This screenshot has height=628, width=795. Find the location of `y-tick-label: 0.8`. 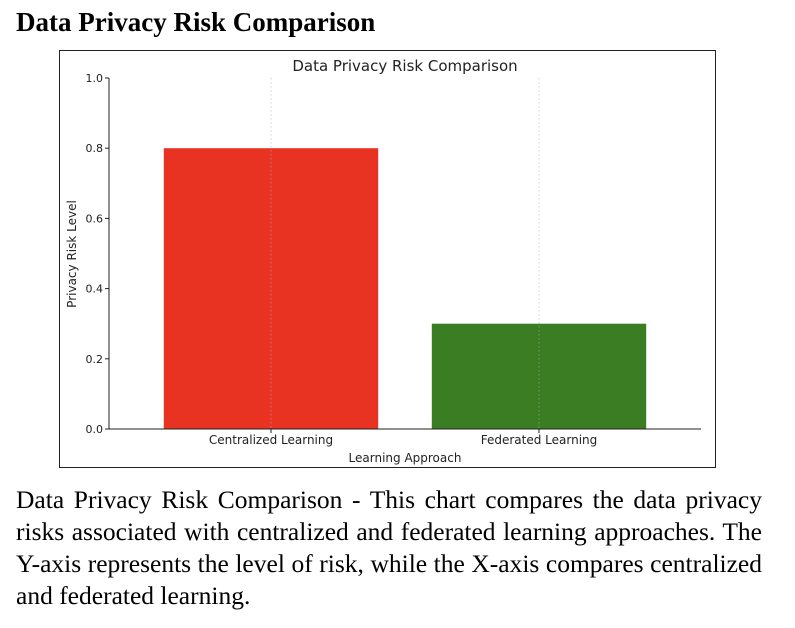

y-tick-label: 0.8 is located at coordinates (95, 148).